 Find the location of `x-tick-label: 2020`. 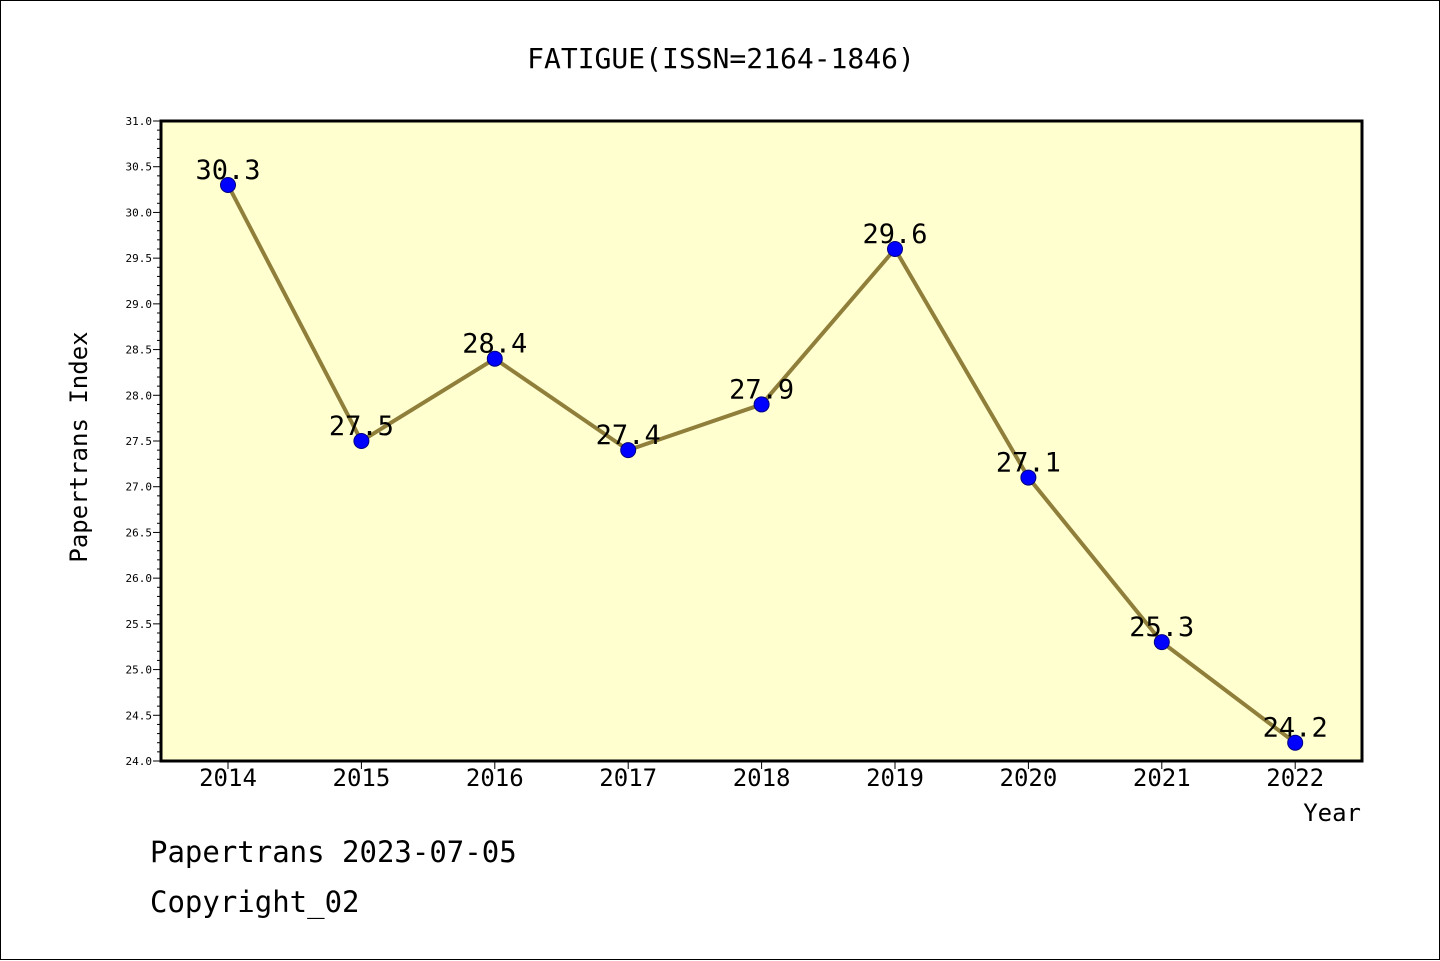

x-tick-label: 2020 is located at coordinates (1029, 778).